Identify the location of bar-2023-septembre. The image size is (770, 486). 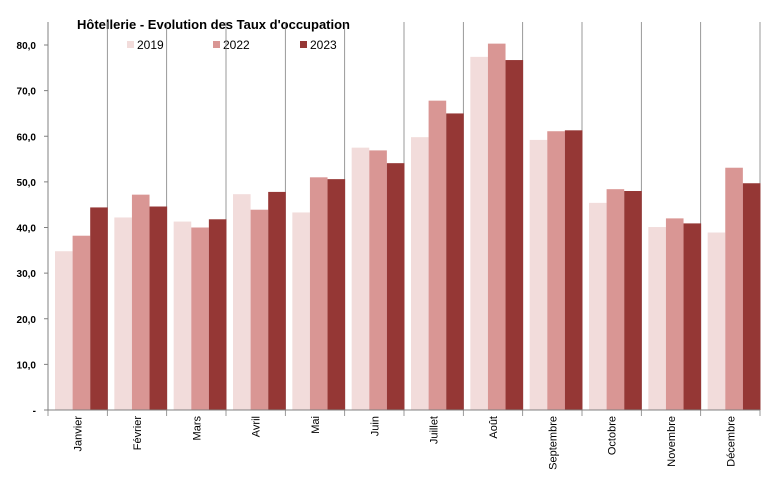
(573, 270).